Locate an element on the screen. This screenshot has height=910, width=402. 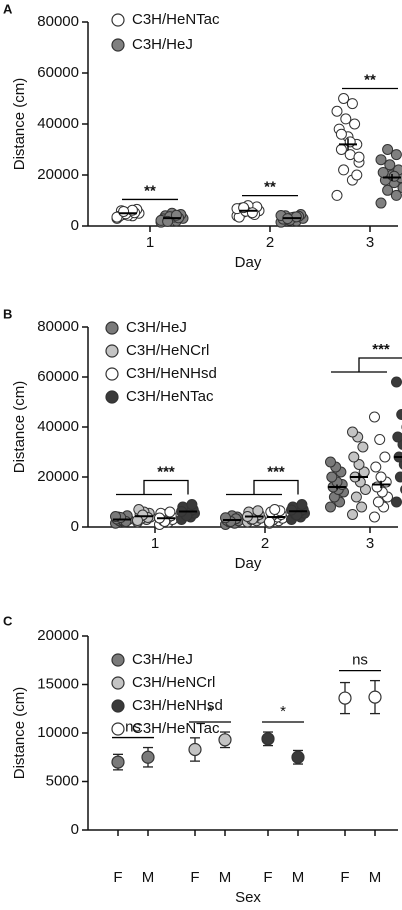
y-tick-label: 5000 is located at coordinates (62, 780).